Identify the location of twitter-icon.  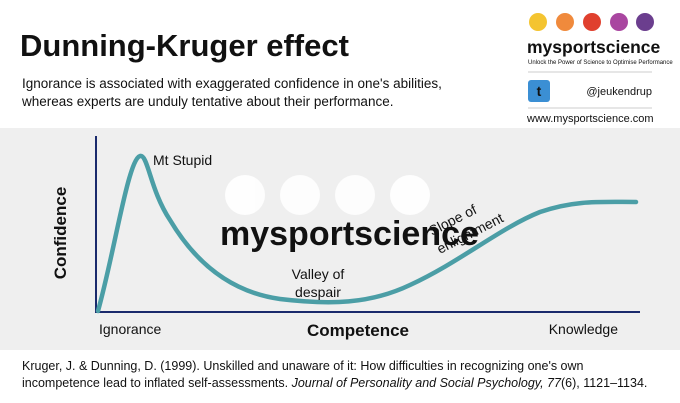
(539, 91).